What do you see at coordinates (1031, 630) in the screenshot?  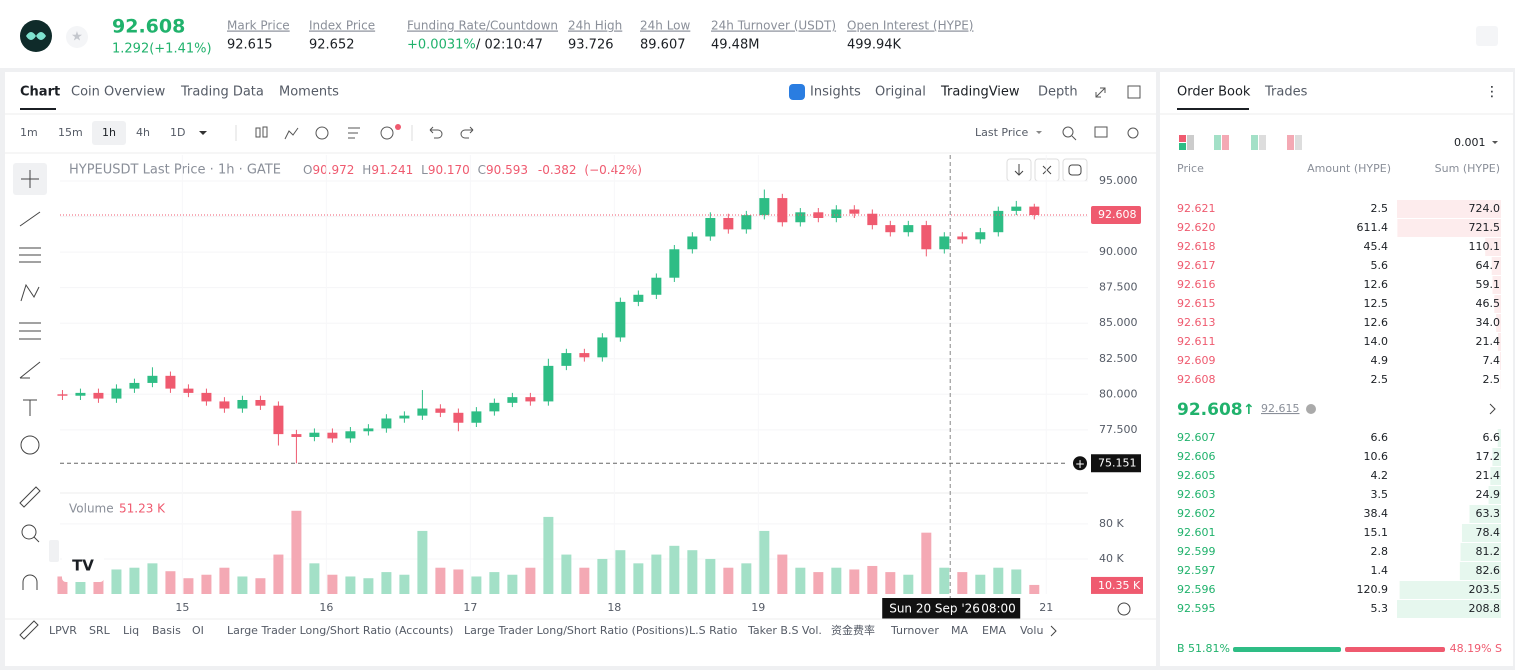 I see `indicator-tab: Volu` at bounding box center [1031, 630].